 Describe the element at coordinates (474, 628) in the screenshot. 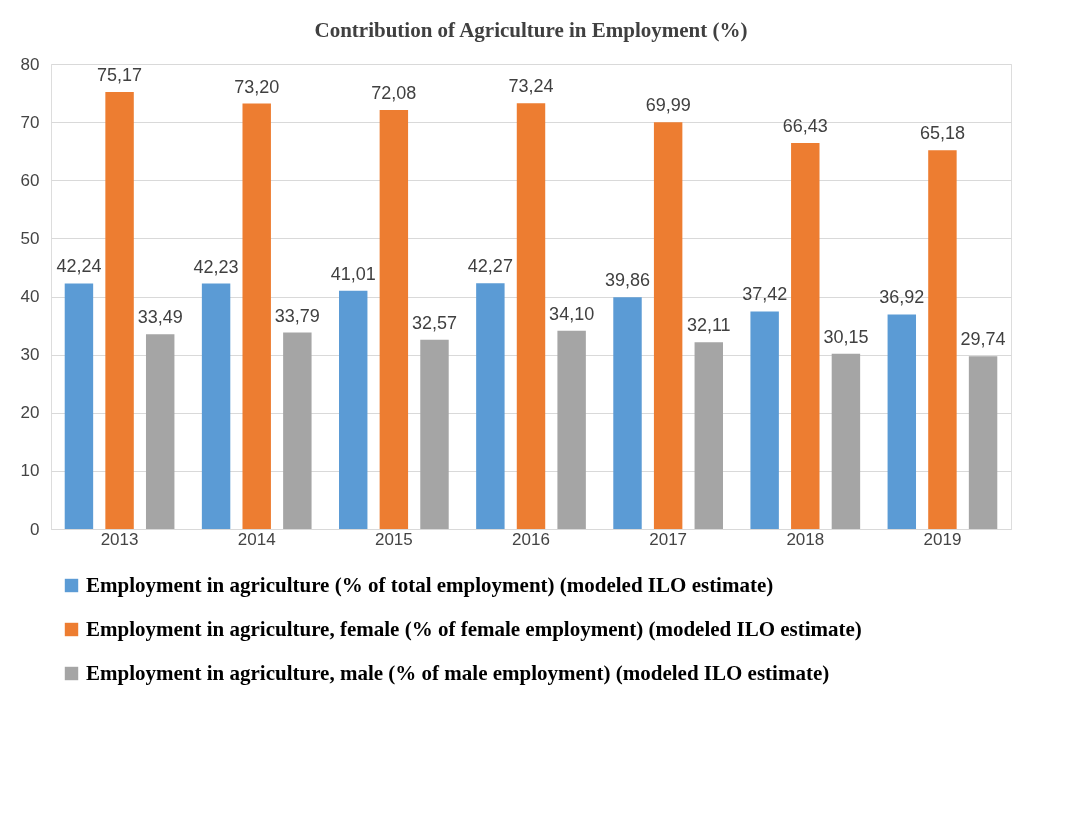

I see `legend-label: Employment in agriculture, female (% of female employment) (modeled ILO estimate)` at that location.